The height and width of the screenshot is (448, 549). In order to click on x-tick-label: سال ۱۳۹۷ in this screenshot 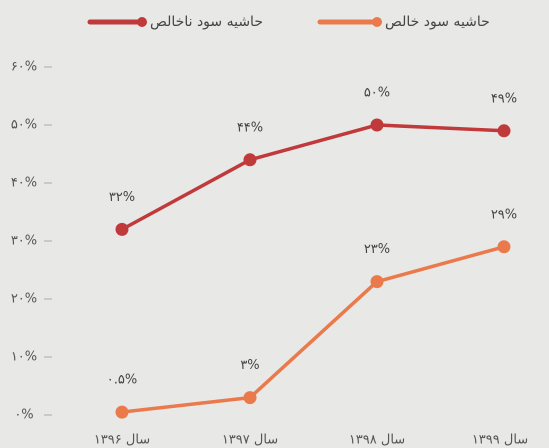, I will do `click(250, 440)`.